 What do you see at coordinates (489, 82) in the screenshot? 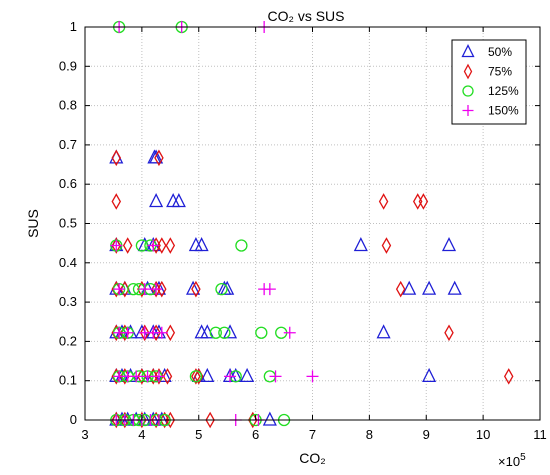
I see `legend: 50% 75% 125% 150%` at bounding box center [489, 82].